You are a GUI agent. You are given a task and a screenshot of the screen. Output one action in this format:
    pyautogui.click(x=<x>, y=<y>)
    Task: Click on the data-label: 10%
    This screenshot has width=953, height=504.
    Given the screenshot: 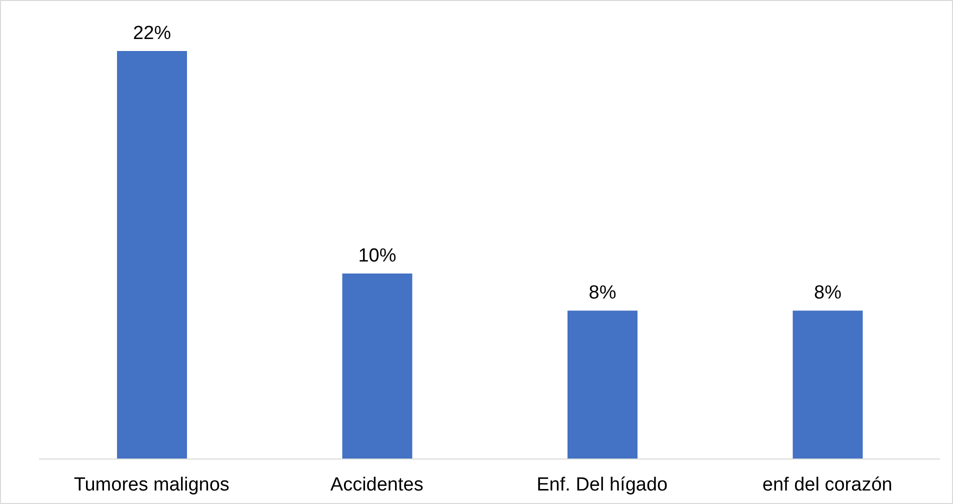 What is the action you would take?
    pyautogui.click(x=377, y=256)
    